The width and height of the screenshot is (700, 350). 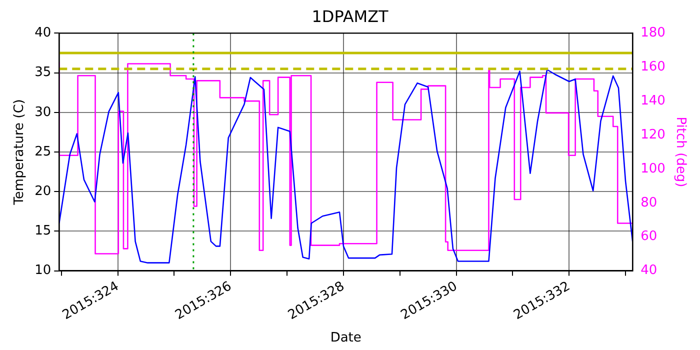 I want to click on y-tick-label: 10, so click(x=43, y=270).